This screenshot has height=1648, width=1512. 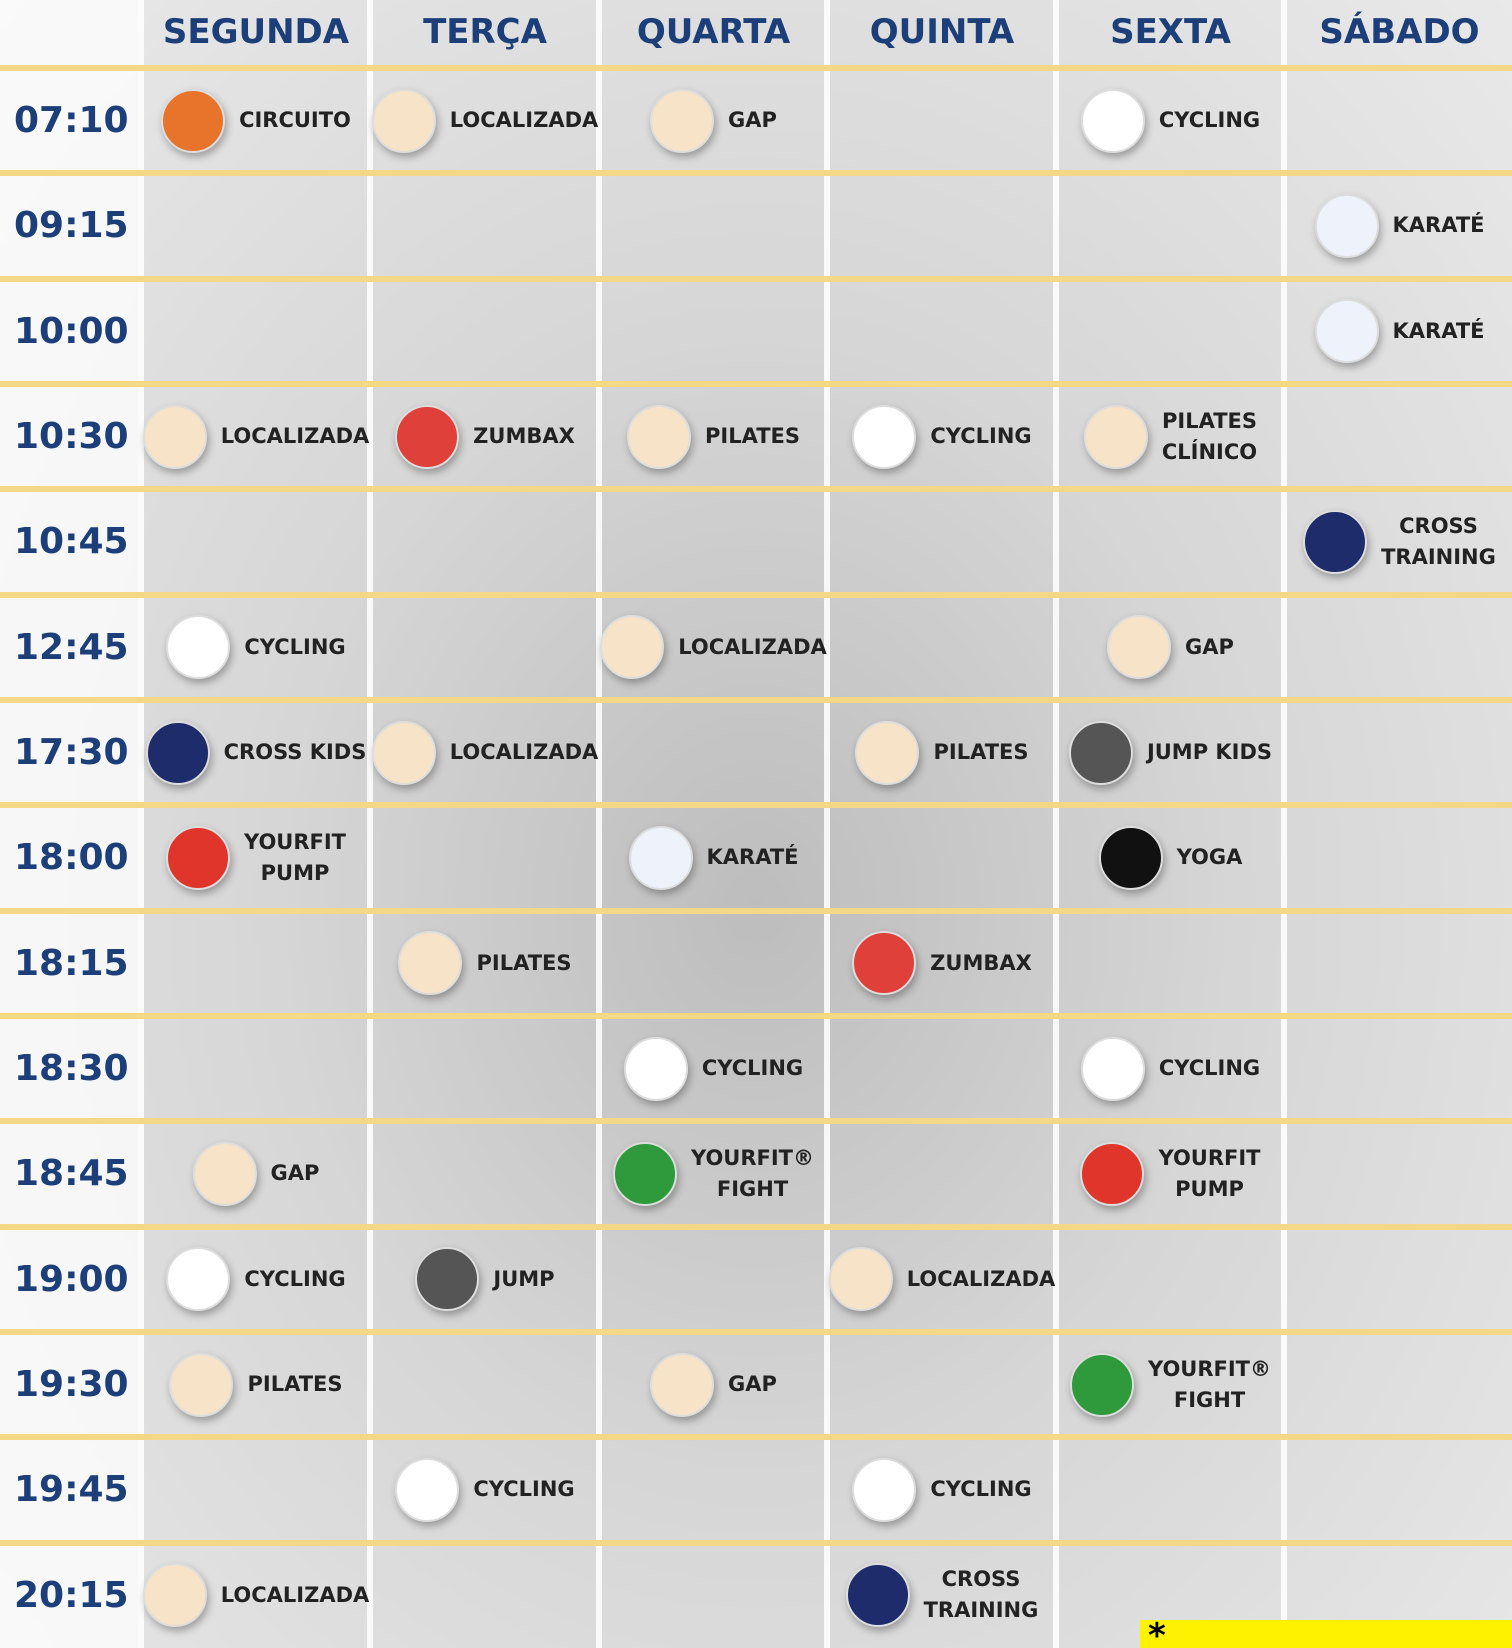 I want to click on class-label-line: GAP, so click(x=752, y=1384).